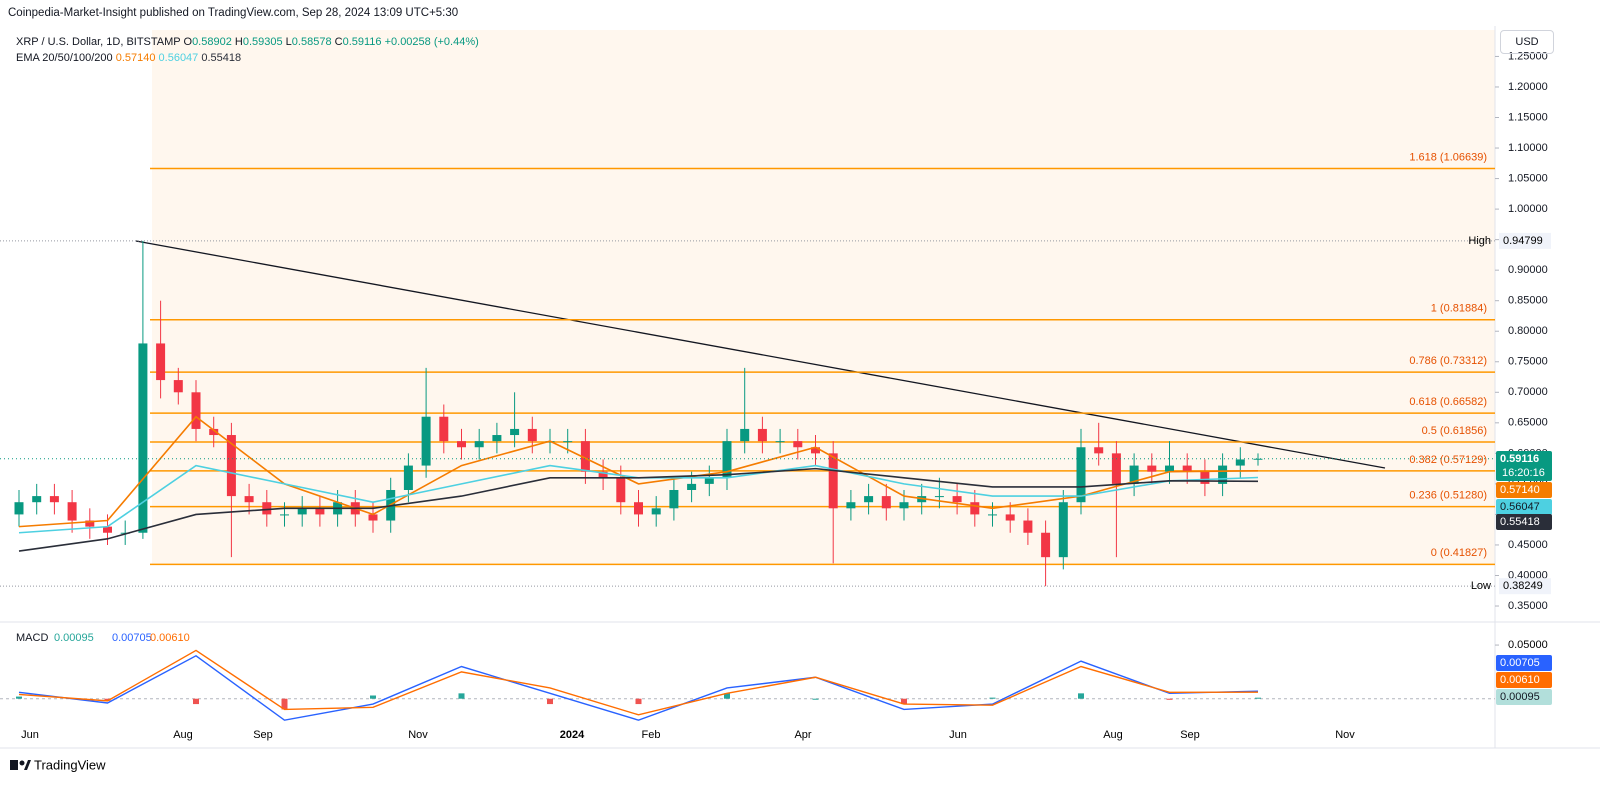 Image resolution: width=1600 pixels, height=798 pixels. What do you see at coordinates (1528, 423) in the screenshot?
I see `y-tick-label: 0.65000` at bounding box center [1528, 423].